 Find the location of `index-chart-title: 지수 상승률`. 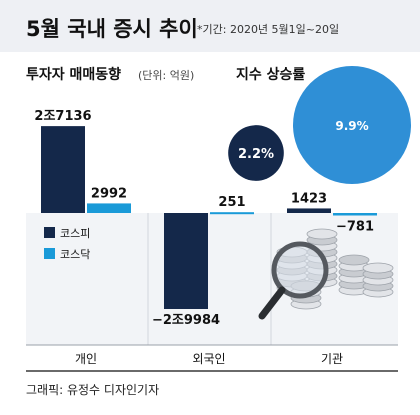

index-chart-title: 지수 상승률 is located at coordinates (271, 75).